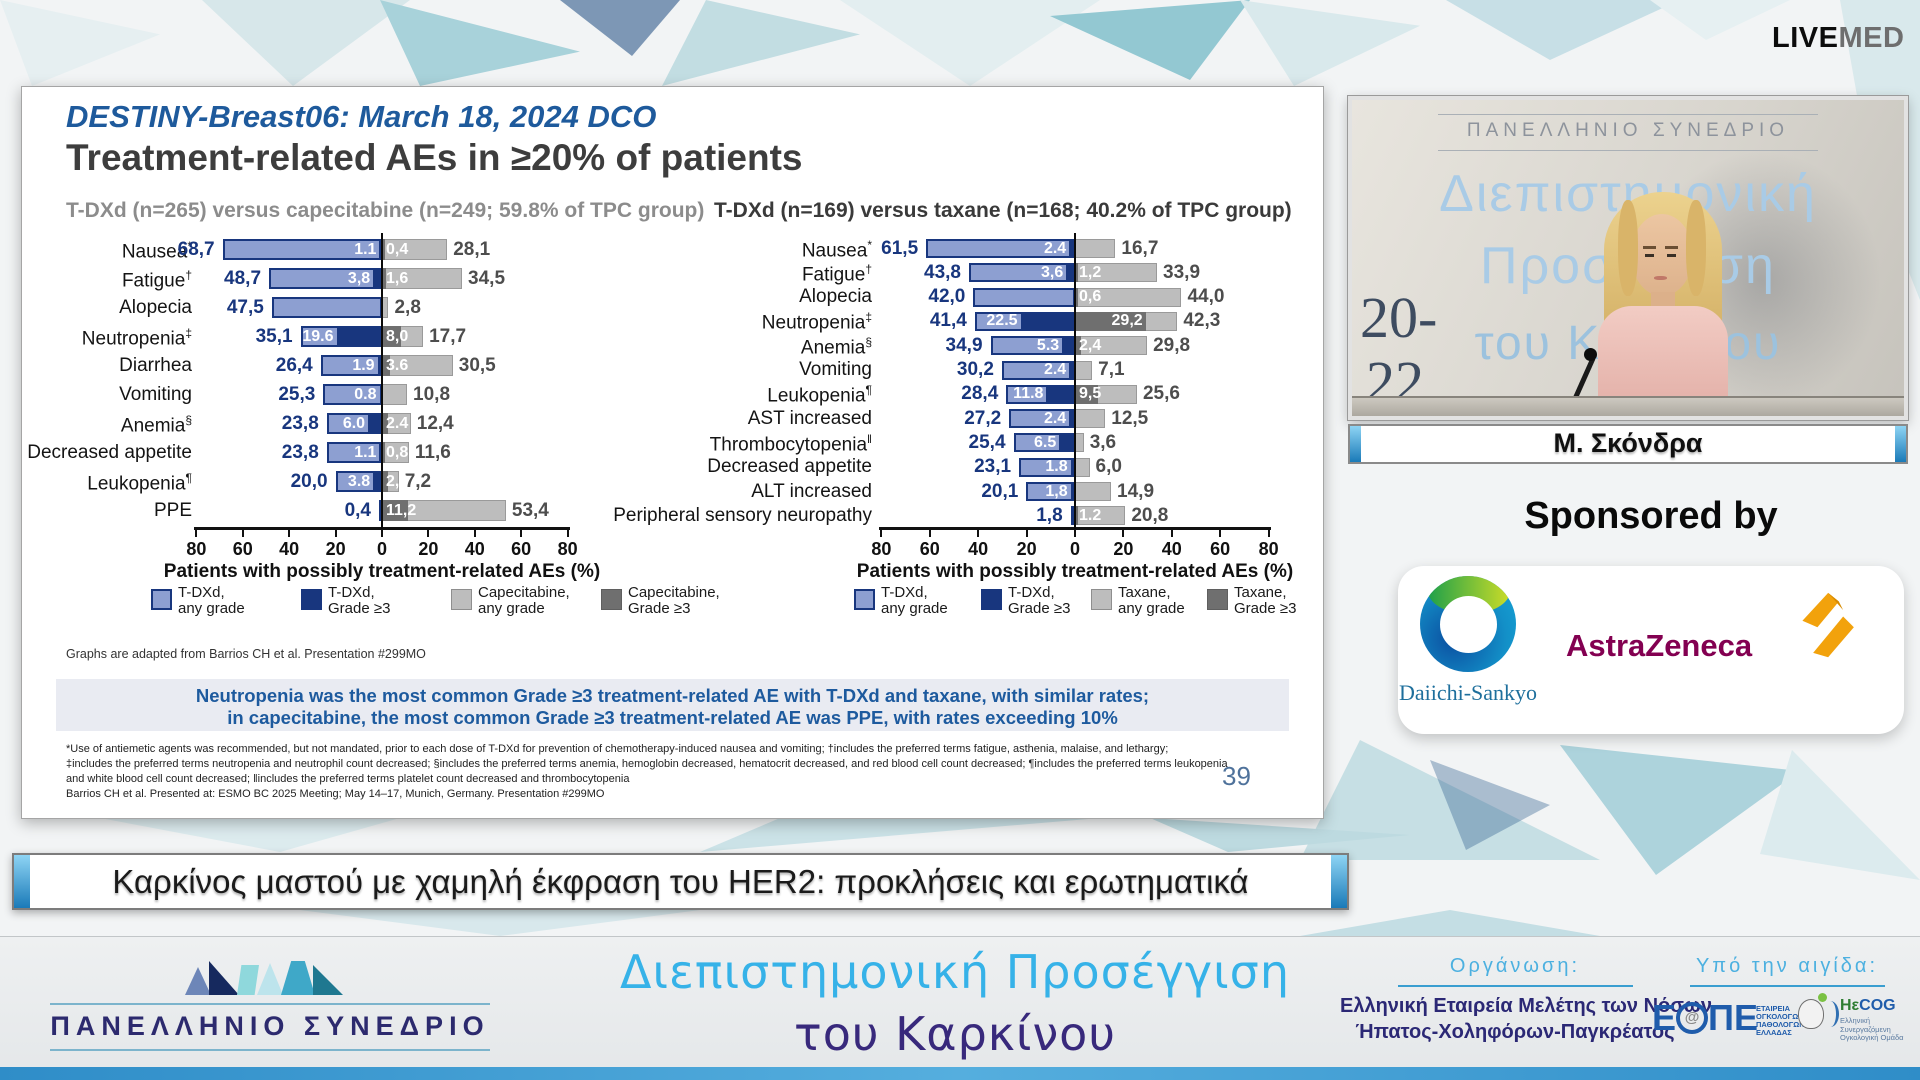  What do you see at coordinates (914, 600) in the screenshot?
I see `legend-label: T-DXd, any grade` at bounding box center [914, 600].